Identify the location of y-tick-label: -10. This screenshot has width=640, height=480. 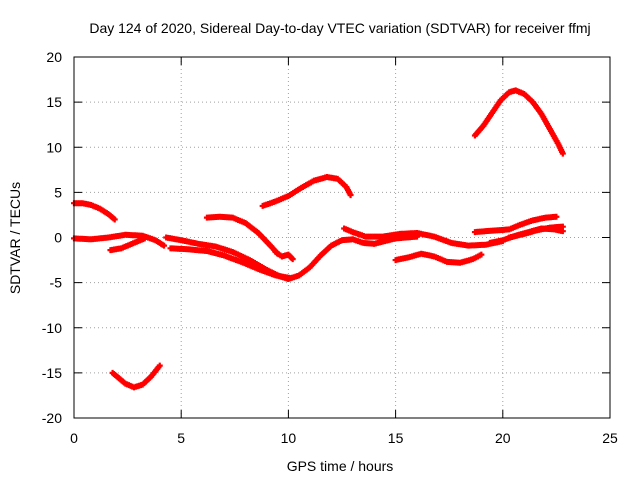
(52, 328).